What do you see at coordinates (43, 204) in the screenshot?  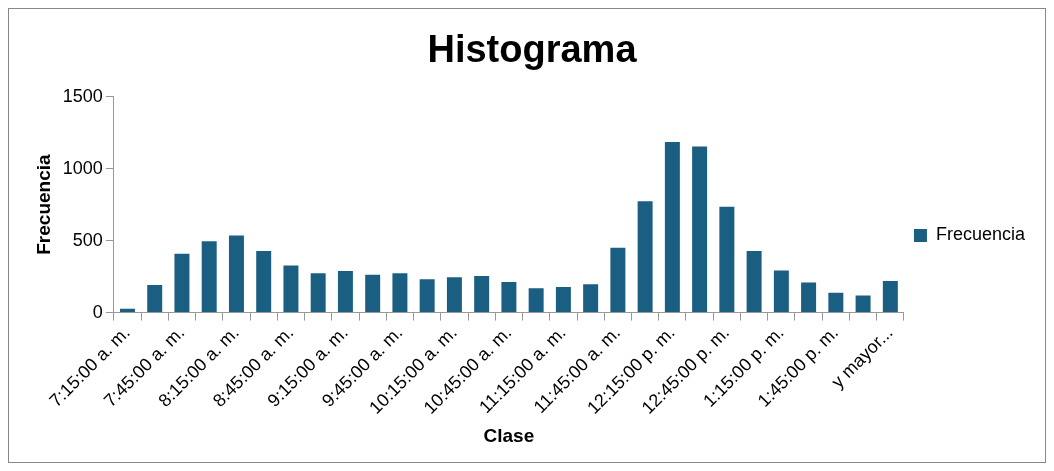 I see `y-axis-title: Frecuencia` at bounding box center [43, 204].